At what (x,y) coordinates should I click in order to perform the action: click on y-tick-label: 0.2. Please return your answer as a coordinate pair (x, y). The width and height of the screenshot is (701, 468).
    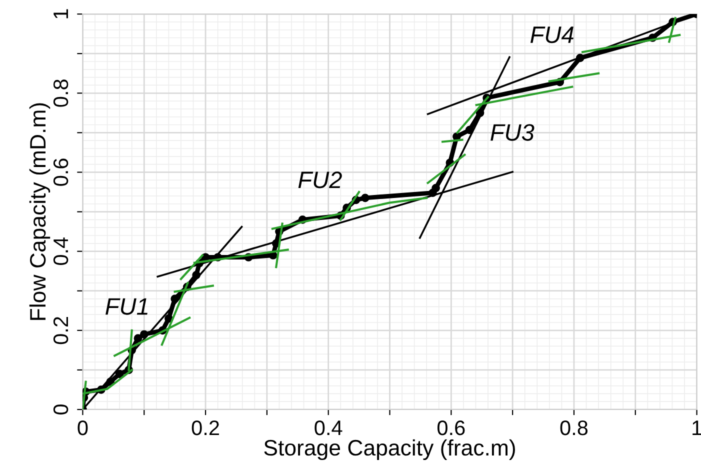
    Looking at the image, I should click on (60, 330).